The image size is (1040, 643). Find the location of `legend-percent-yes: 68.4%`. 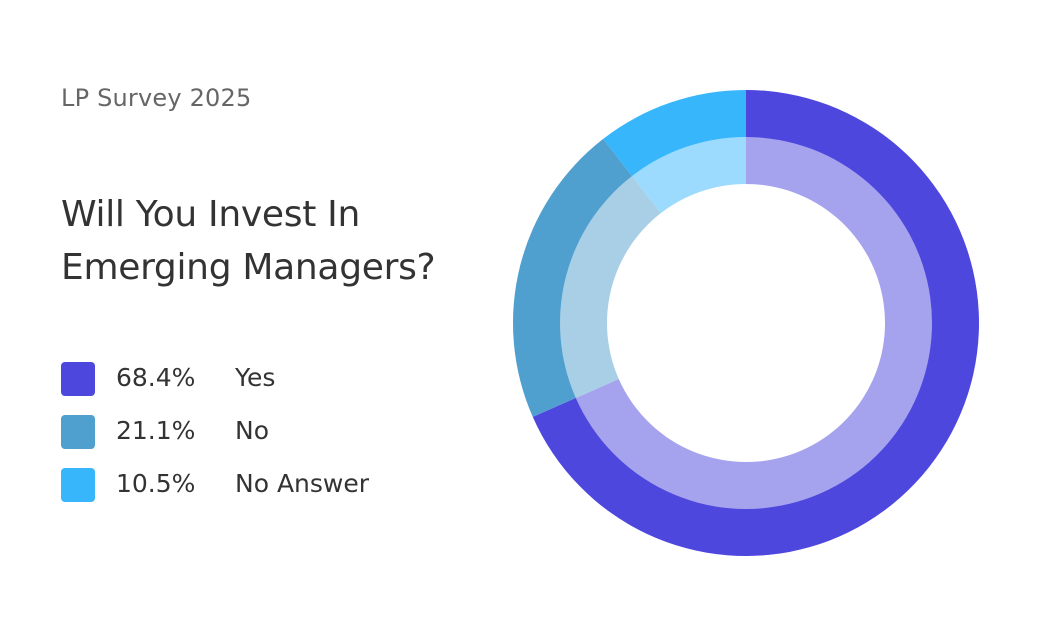

legend-percent-yes: 68.4% is located at coordinates (156, 377).